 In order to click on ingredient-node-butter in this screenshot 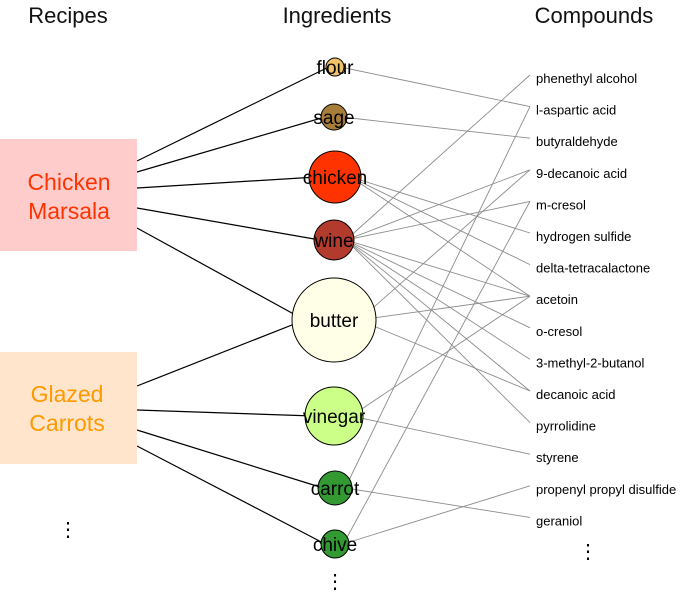, I will do `click(334, 320)`.